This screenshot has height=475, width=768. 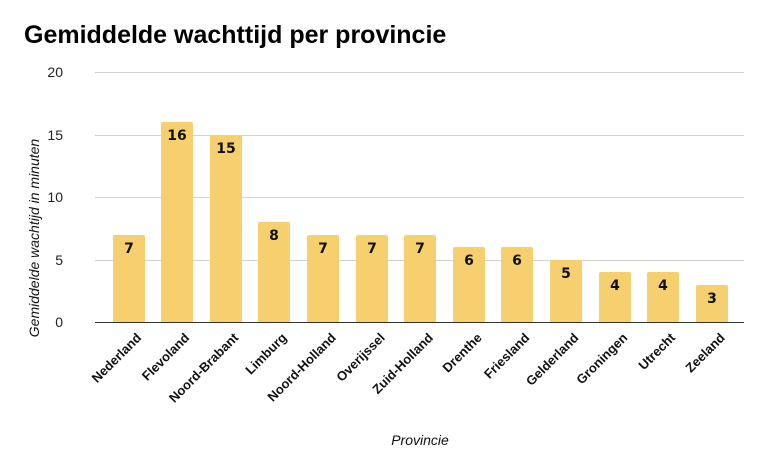 What do you see at coordinates (663, 297) in the screenshot?
I see `bar-utrecht: 4` at bounding box center [663, 297].